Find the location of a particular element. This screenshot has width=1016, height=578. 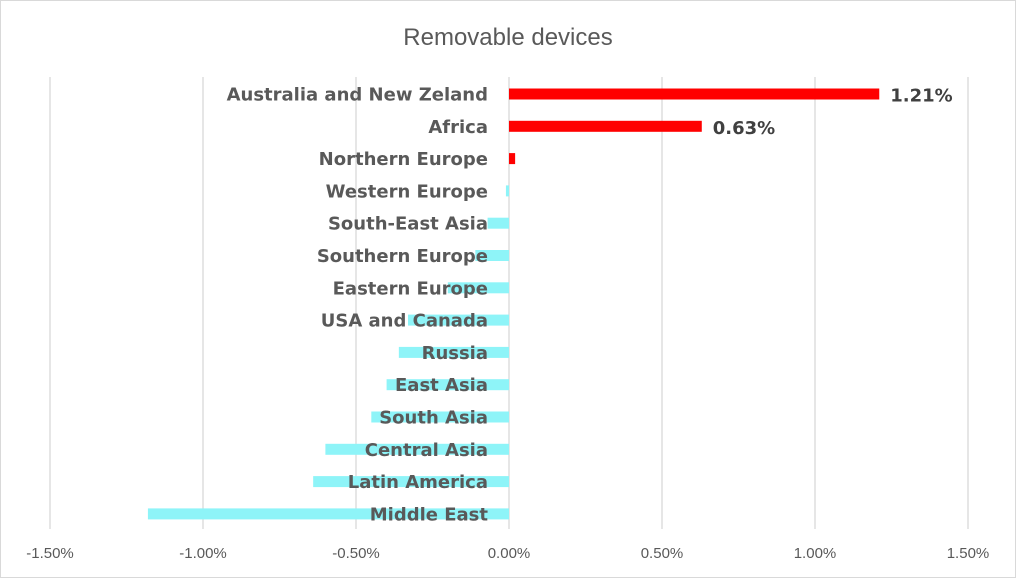

category-label: Africa is located at coordinates (458, 127).